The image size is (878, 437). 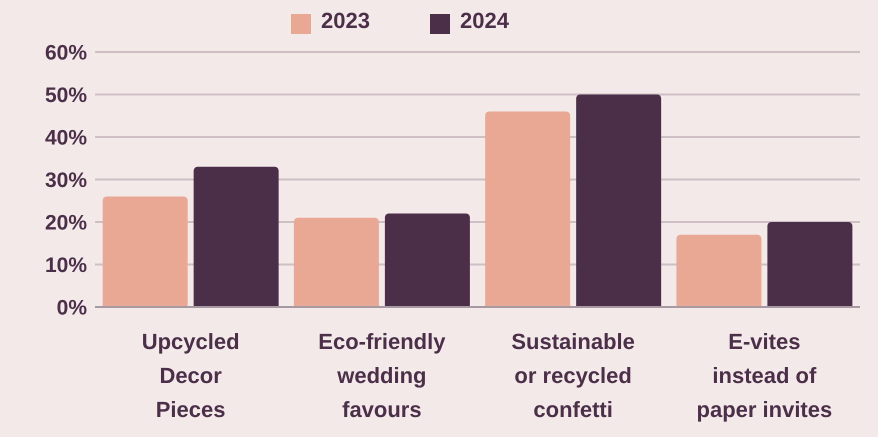 What do you see at coordinates (72, 308) in the screenshot?
I see `y-tick-label: 0%` at bounding box center [72, 308].